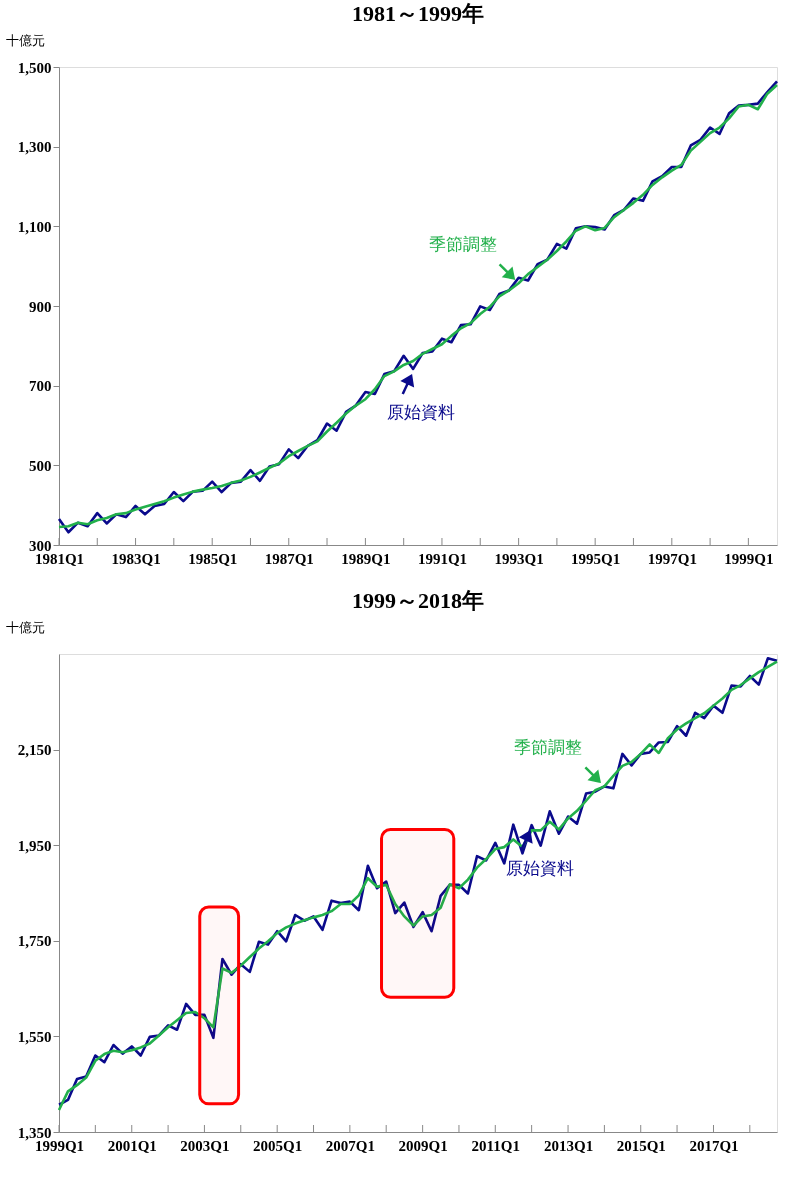 The height and width of the screenshot is (1180, 792). I want to click on x-tick-label: 1999Q1, so click(749, 558).